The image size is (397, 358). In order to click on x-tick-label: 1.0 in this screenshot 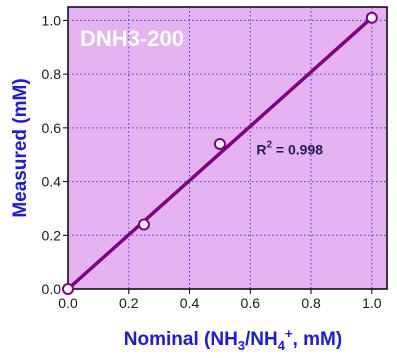, I will do `click(372, 303)`.